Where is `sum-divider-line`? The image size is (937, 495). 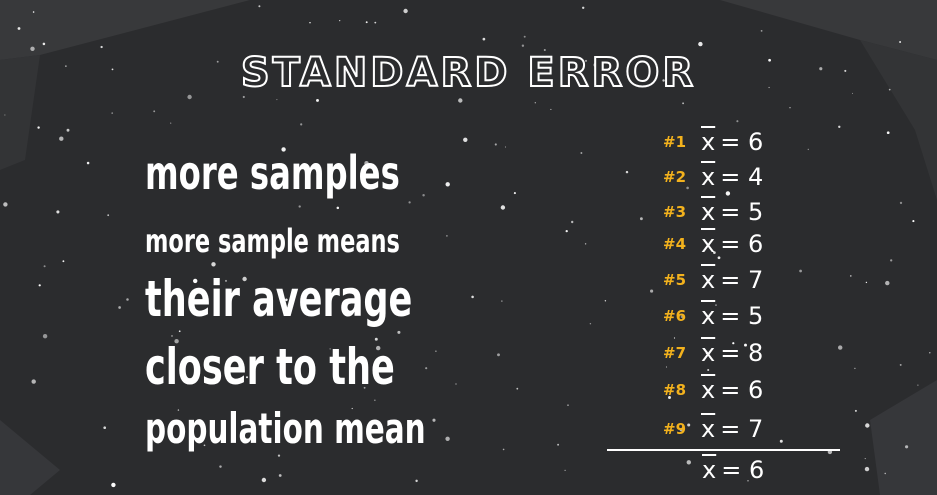 sum-divider-line is located at coordinates (723, 450).